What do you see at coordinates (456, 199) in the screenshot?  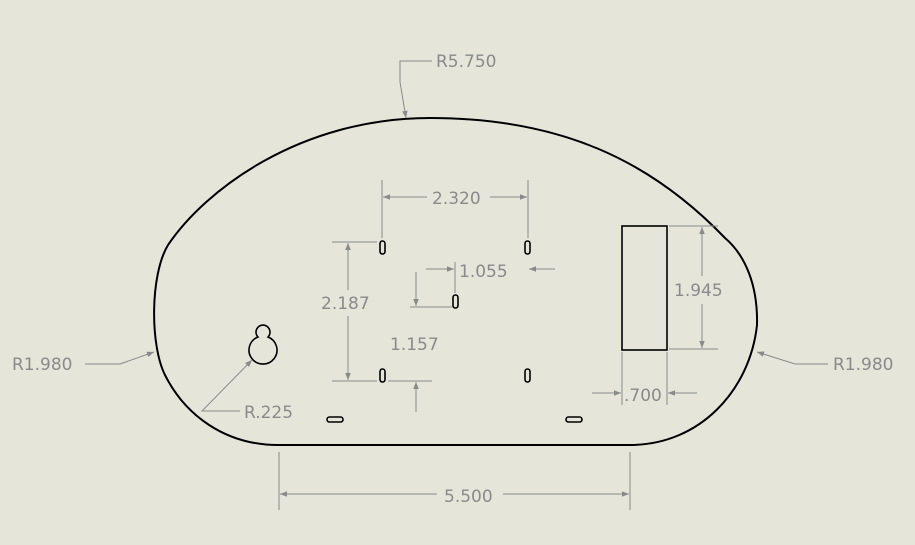 I see `label-hole-spacing-h: 2.320` at bounding box center [456, 199].